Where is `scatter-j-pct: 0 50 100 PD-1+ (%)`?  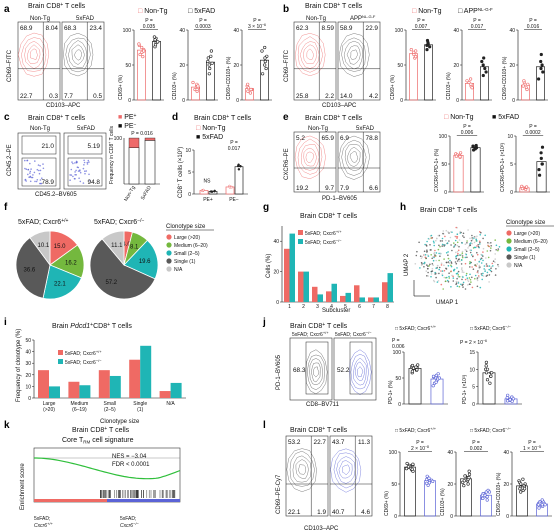
scatter-j-pct: 0 50 100 PD-1+ (%) is located at coordinates (418, 379).